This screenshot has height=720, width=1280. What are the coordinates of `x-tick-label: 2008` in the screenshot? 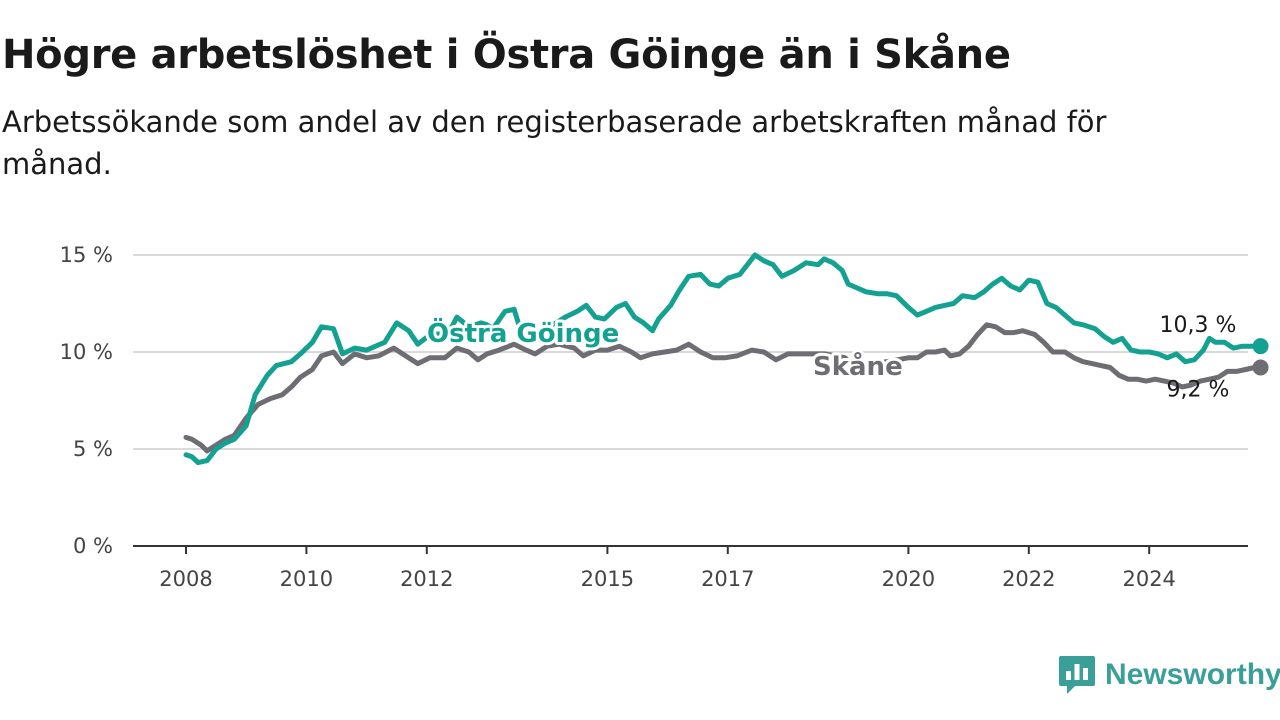 It's located at (185, 579).